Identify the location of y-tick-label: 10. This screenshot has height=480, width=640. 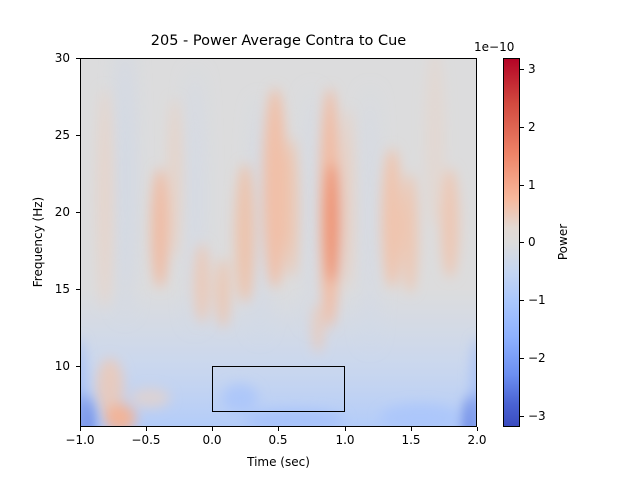
(62, 366).